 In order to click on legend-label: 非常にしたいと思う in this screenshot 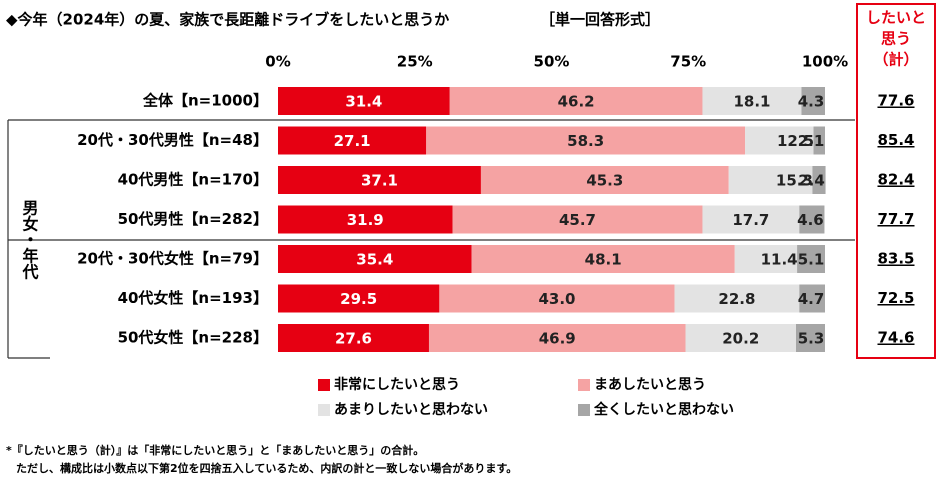, I will do `click(397, 384)`.